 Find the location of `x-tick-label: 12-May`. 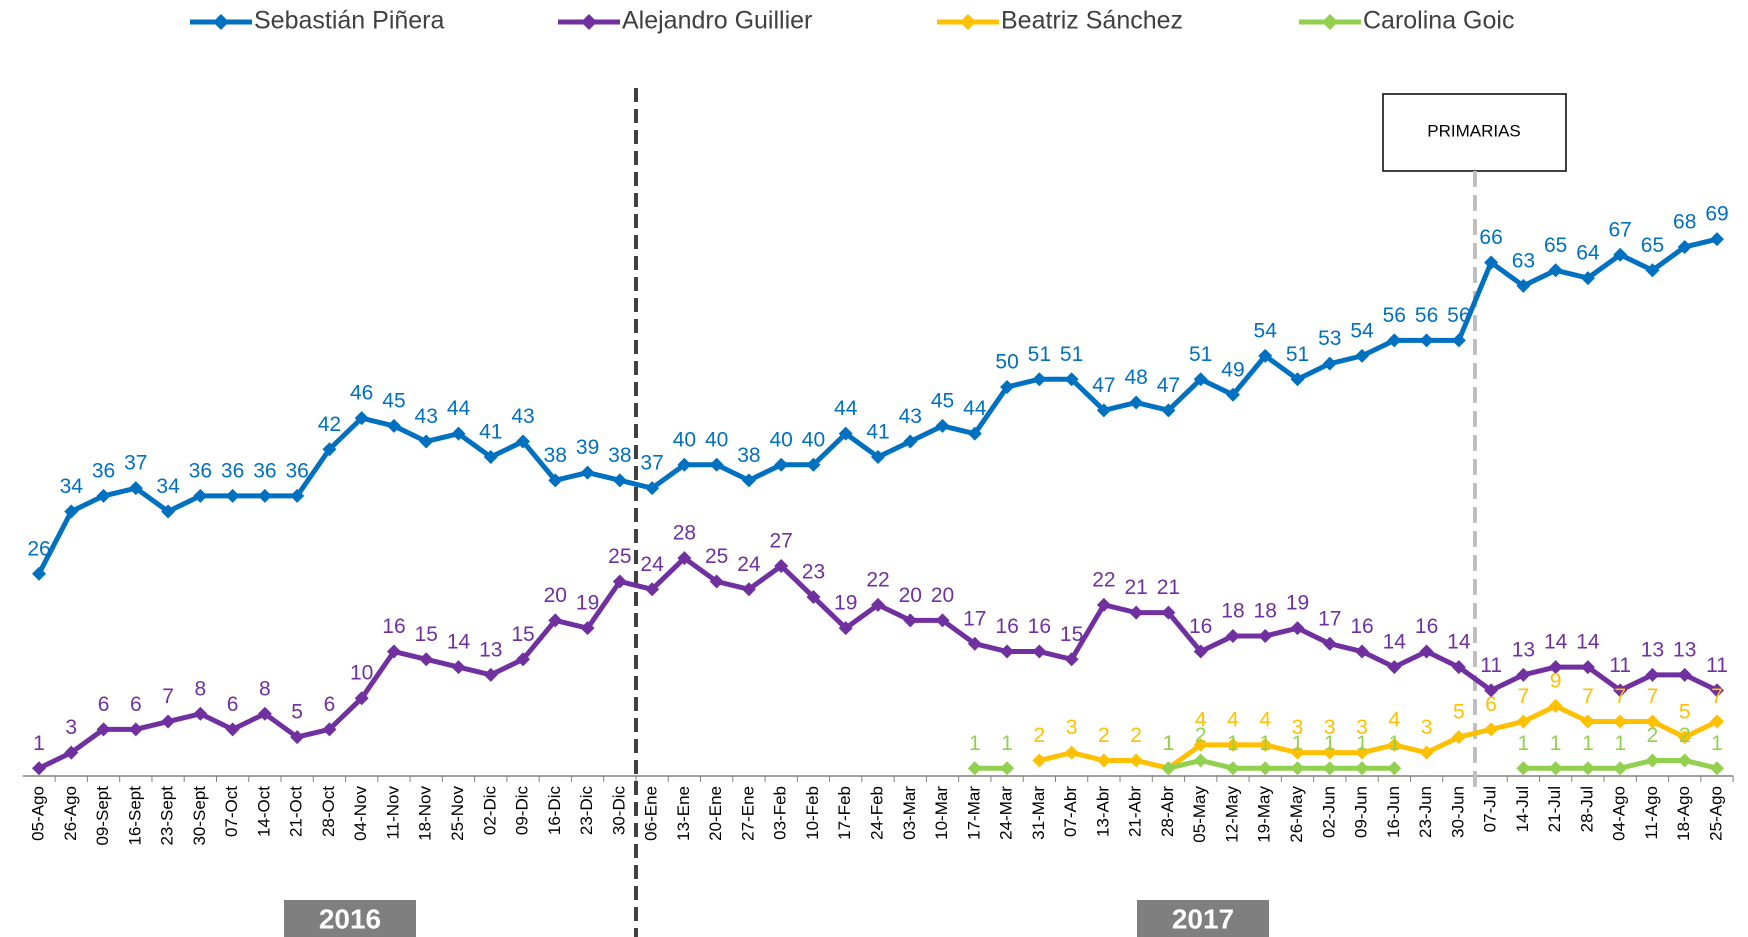

x-tick-label: 12-May is located at coordinates (1231, 814).